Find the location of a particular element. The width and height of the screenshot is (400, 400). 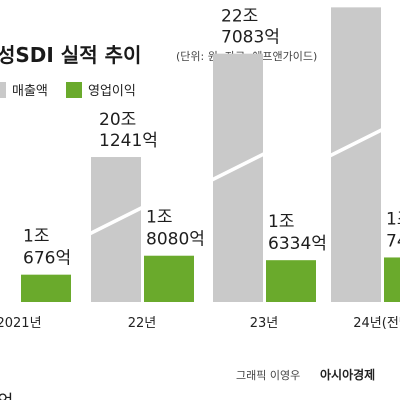

revenue-label-trillion: 22조 is located at coordinates (239, 17).